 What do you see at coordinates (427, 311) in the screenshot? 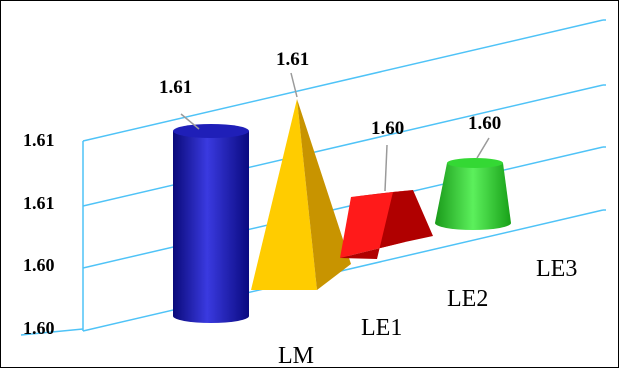
I see `x-axis: LM LE1 LE2 LE3` at bounding box center [427, 311].